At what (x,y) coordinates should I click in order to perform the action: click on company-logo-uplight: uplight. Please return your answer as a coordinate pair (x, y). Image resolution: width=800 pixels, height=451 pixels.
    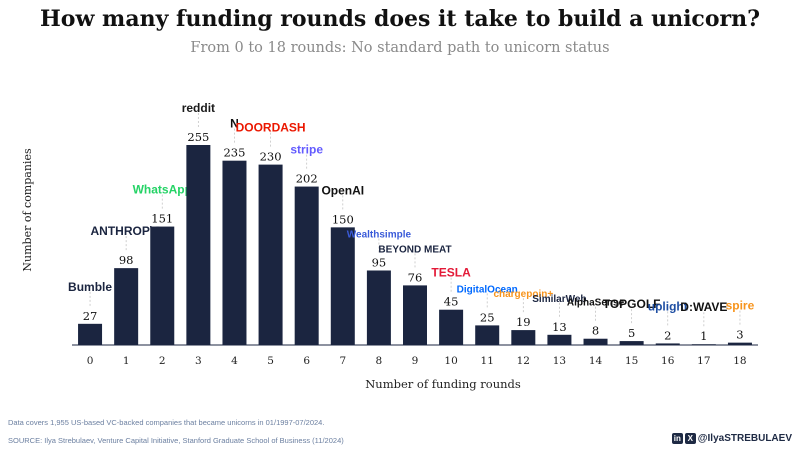
    Looking at the image, I should click on (668, 306).